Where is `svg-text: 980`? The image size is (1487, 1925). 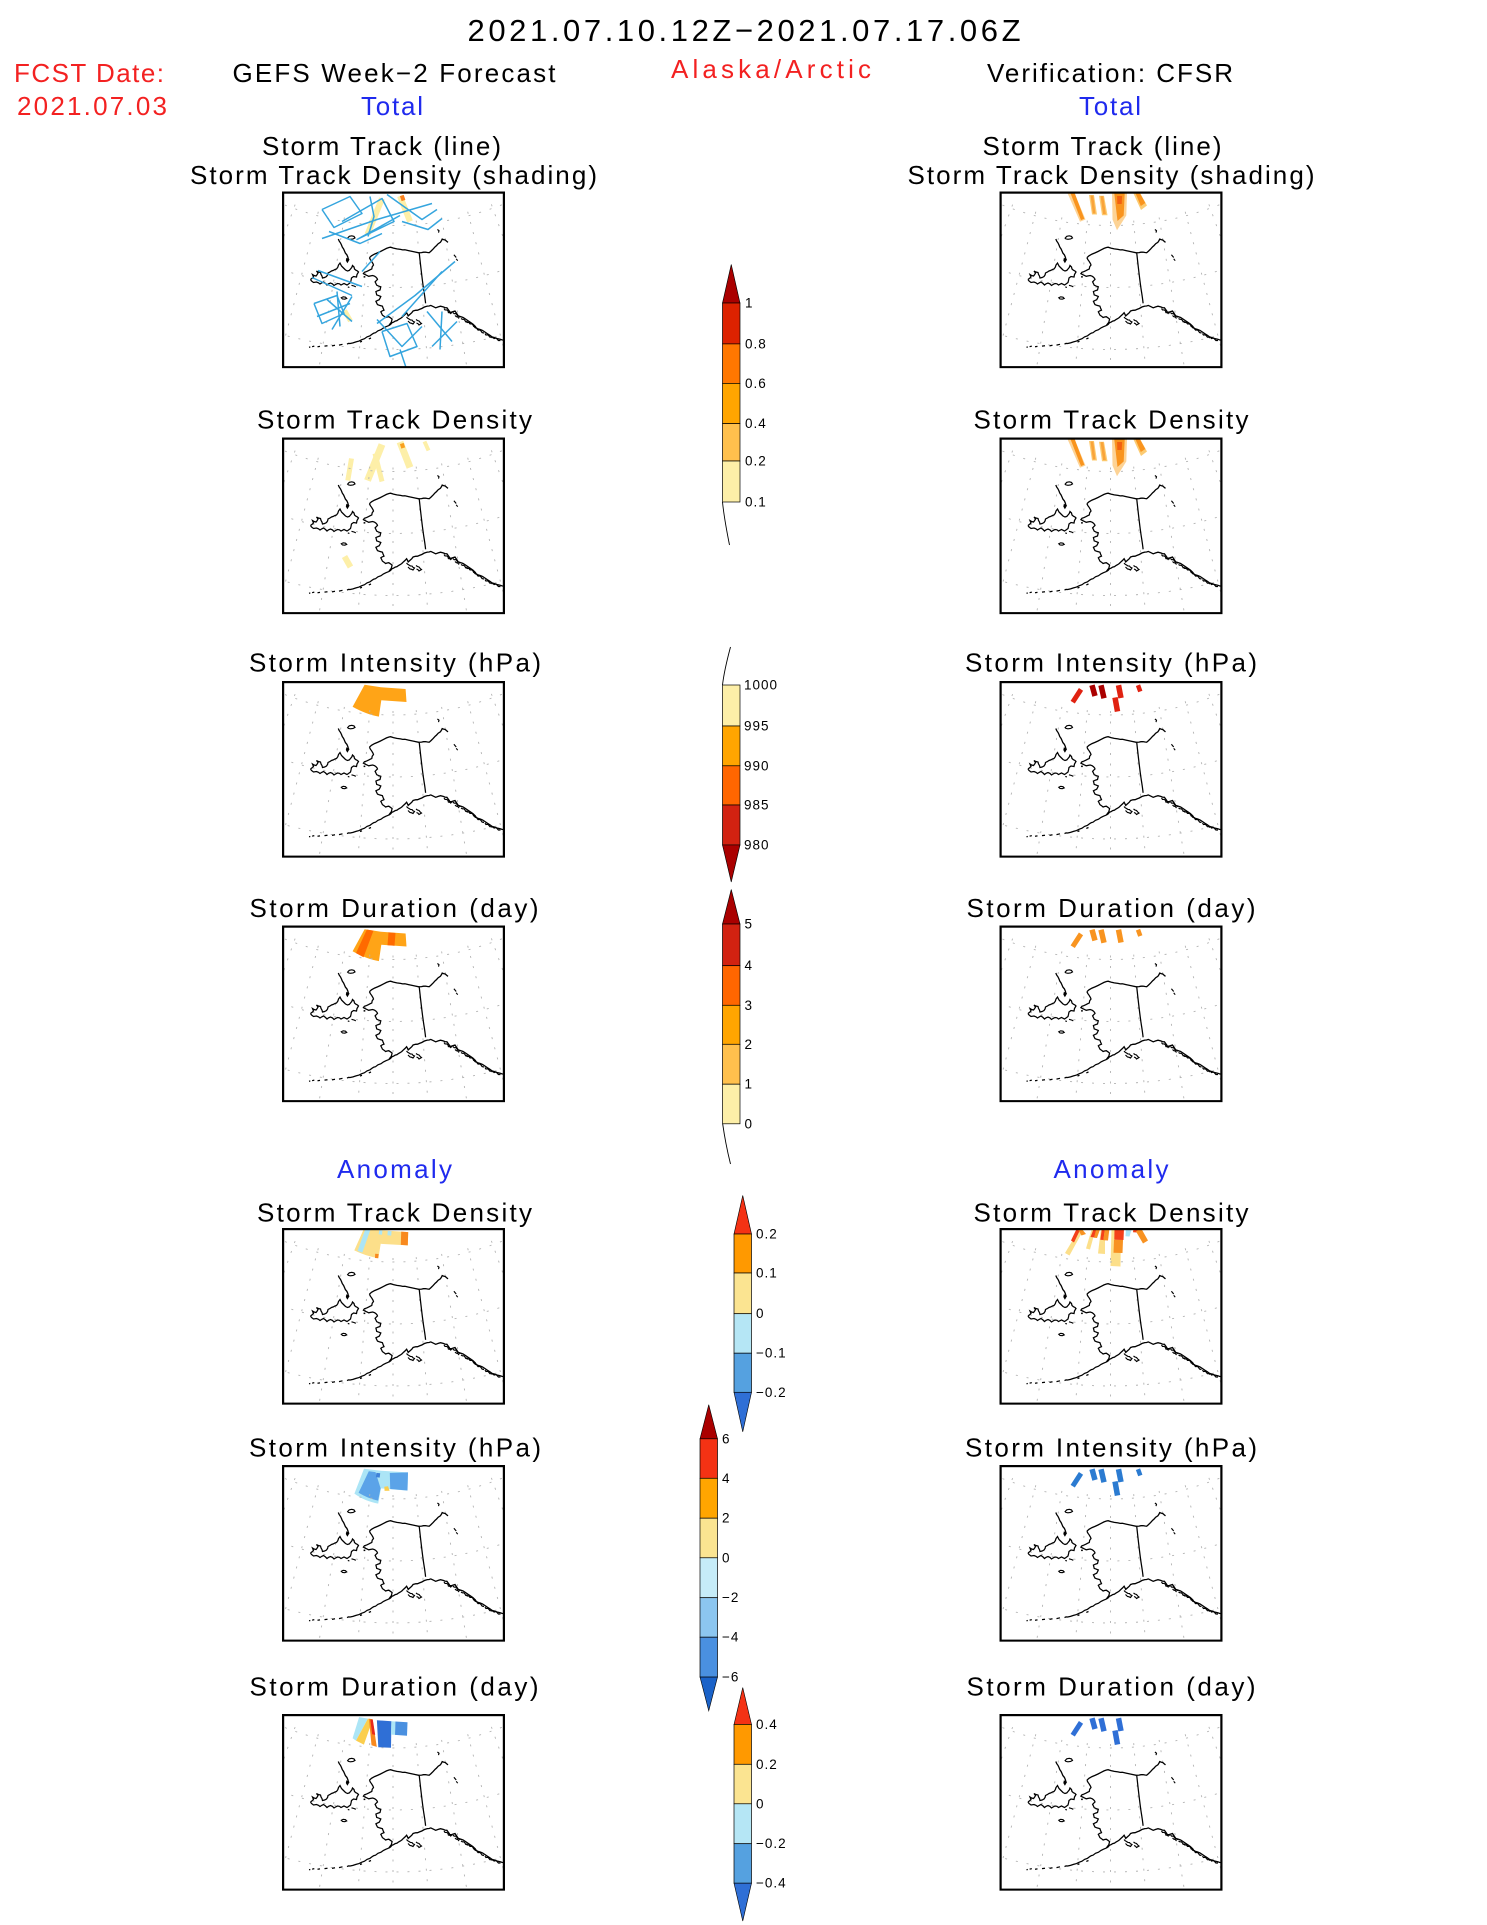
svg-text: 980 is located at coordinates (757, 845).